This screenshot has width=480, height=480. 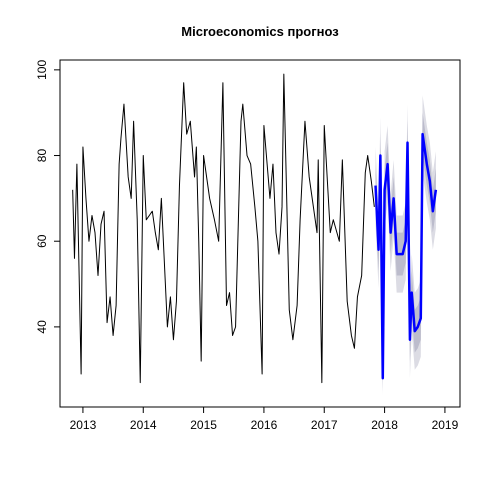 I want to click on y-tick-label: 100, so click(x=42, y=70).